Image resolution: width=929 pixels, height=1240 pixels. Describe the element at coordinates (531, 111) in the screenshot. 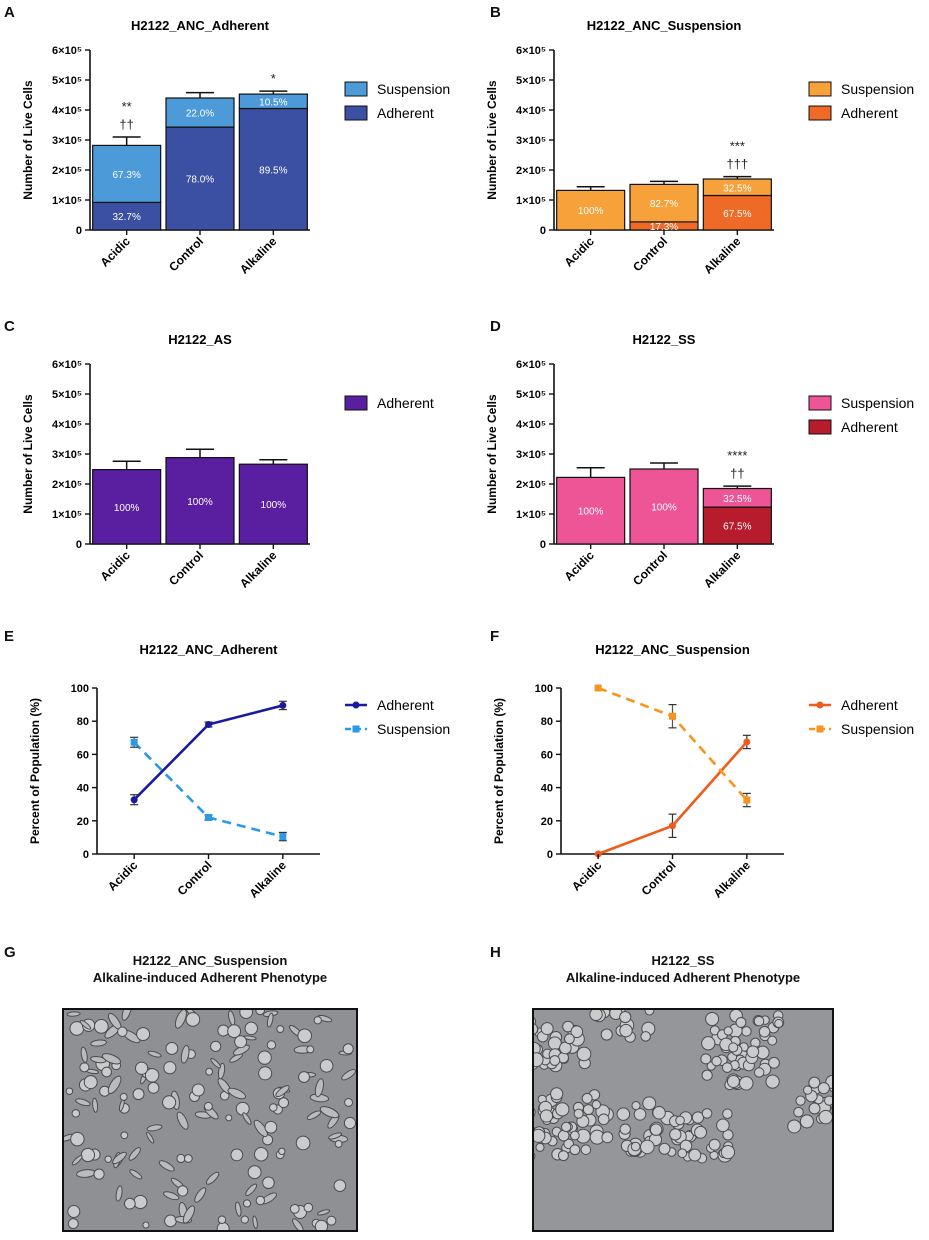

I see `y-tick-label: 4×10⁵` at that location.